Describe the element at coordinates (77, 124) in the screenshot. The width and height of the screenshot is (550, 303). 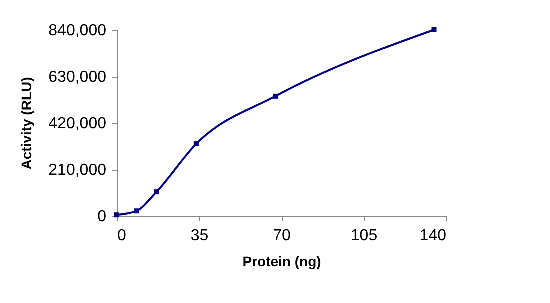
I see `y-tick-label: 420,000` at that location.